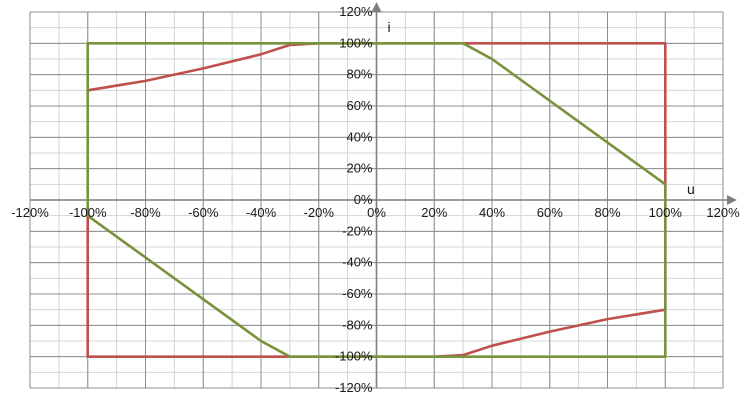  Describe the element at coordinates (376, 7) in the screenshot. I see `y-axis-arrowhead` at that location.